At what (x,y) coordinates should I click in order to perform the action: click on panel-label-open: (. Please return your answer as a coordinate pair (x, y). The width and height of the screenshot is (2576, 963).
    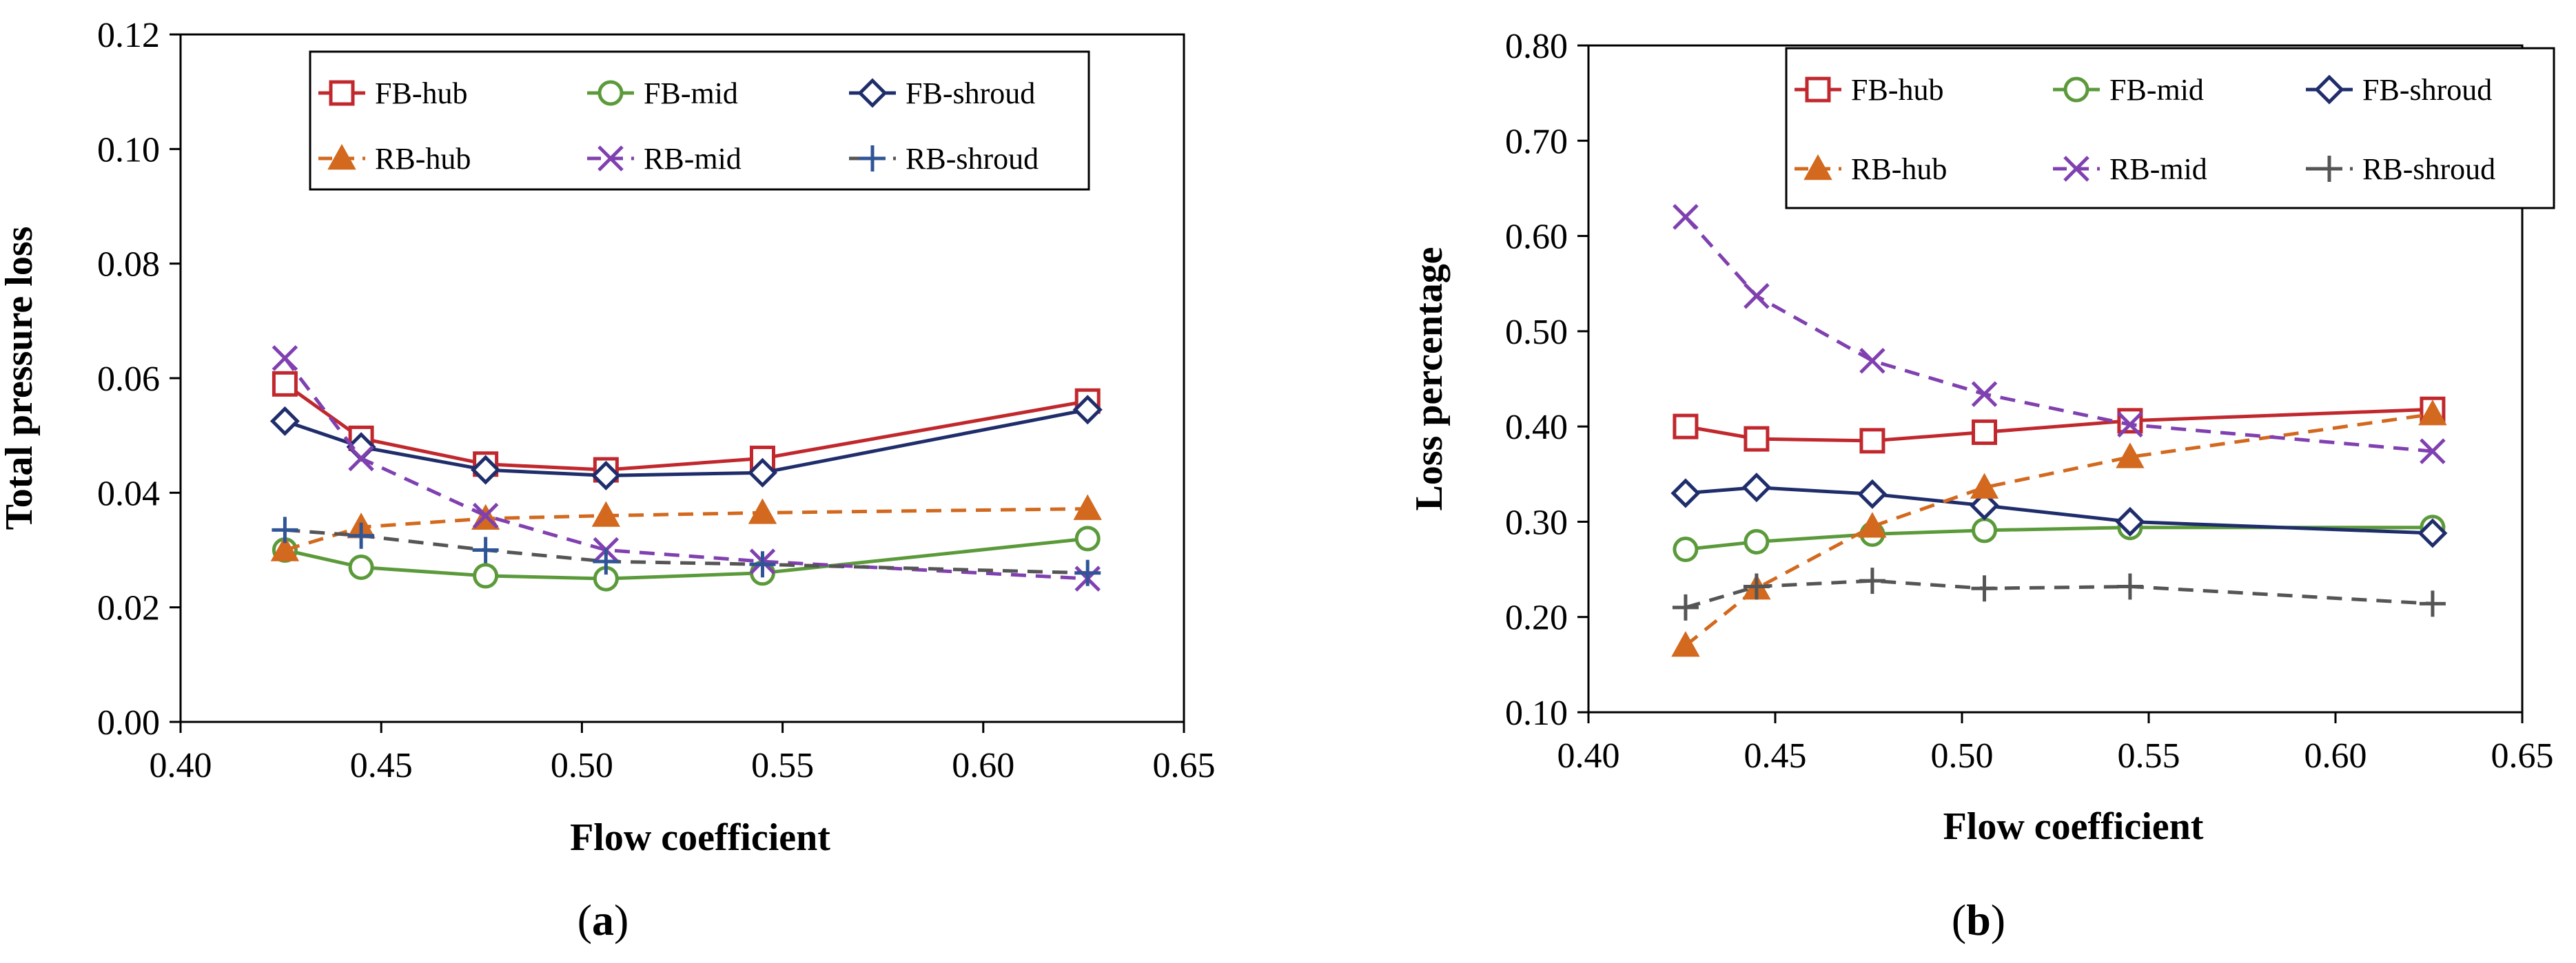
    Looking at the image, I should click on (1959, 919).